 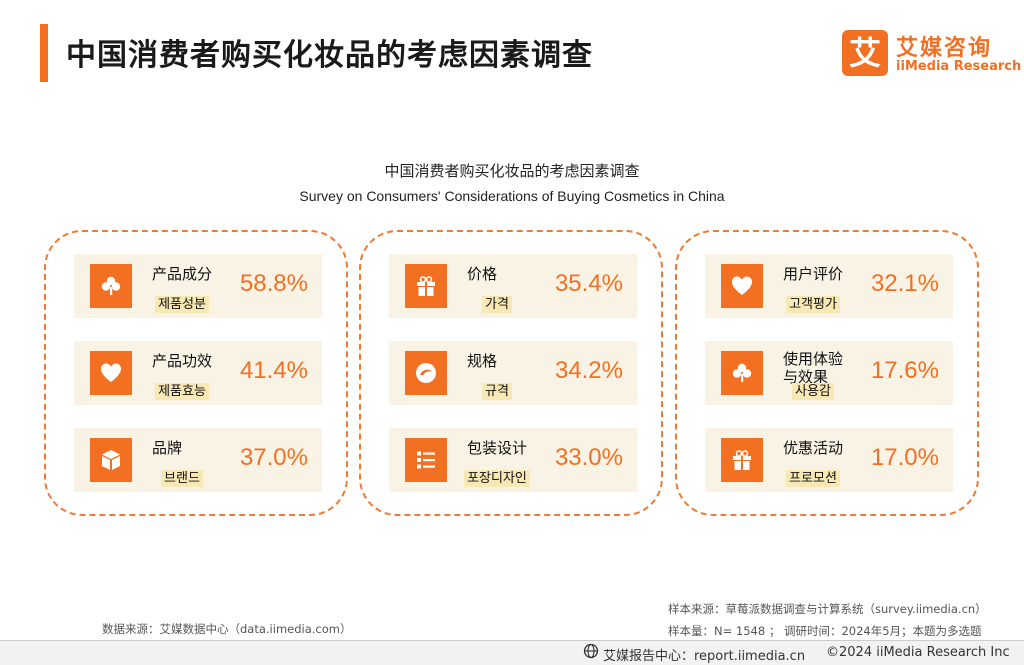 What do you see at coordinates (198, 460) in the screenshot?
I see `factor-card: 品牌 브랜드 37.0%` at bounding box center [198, 460].